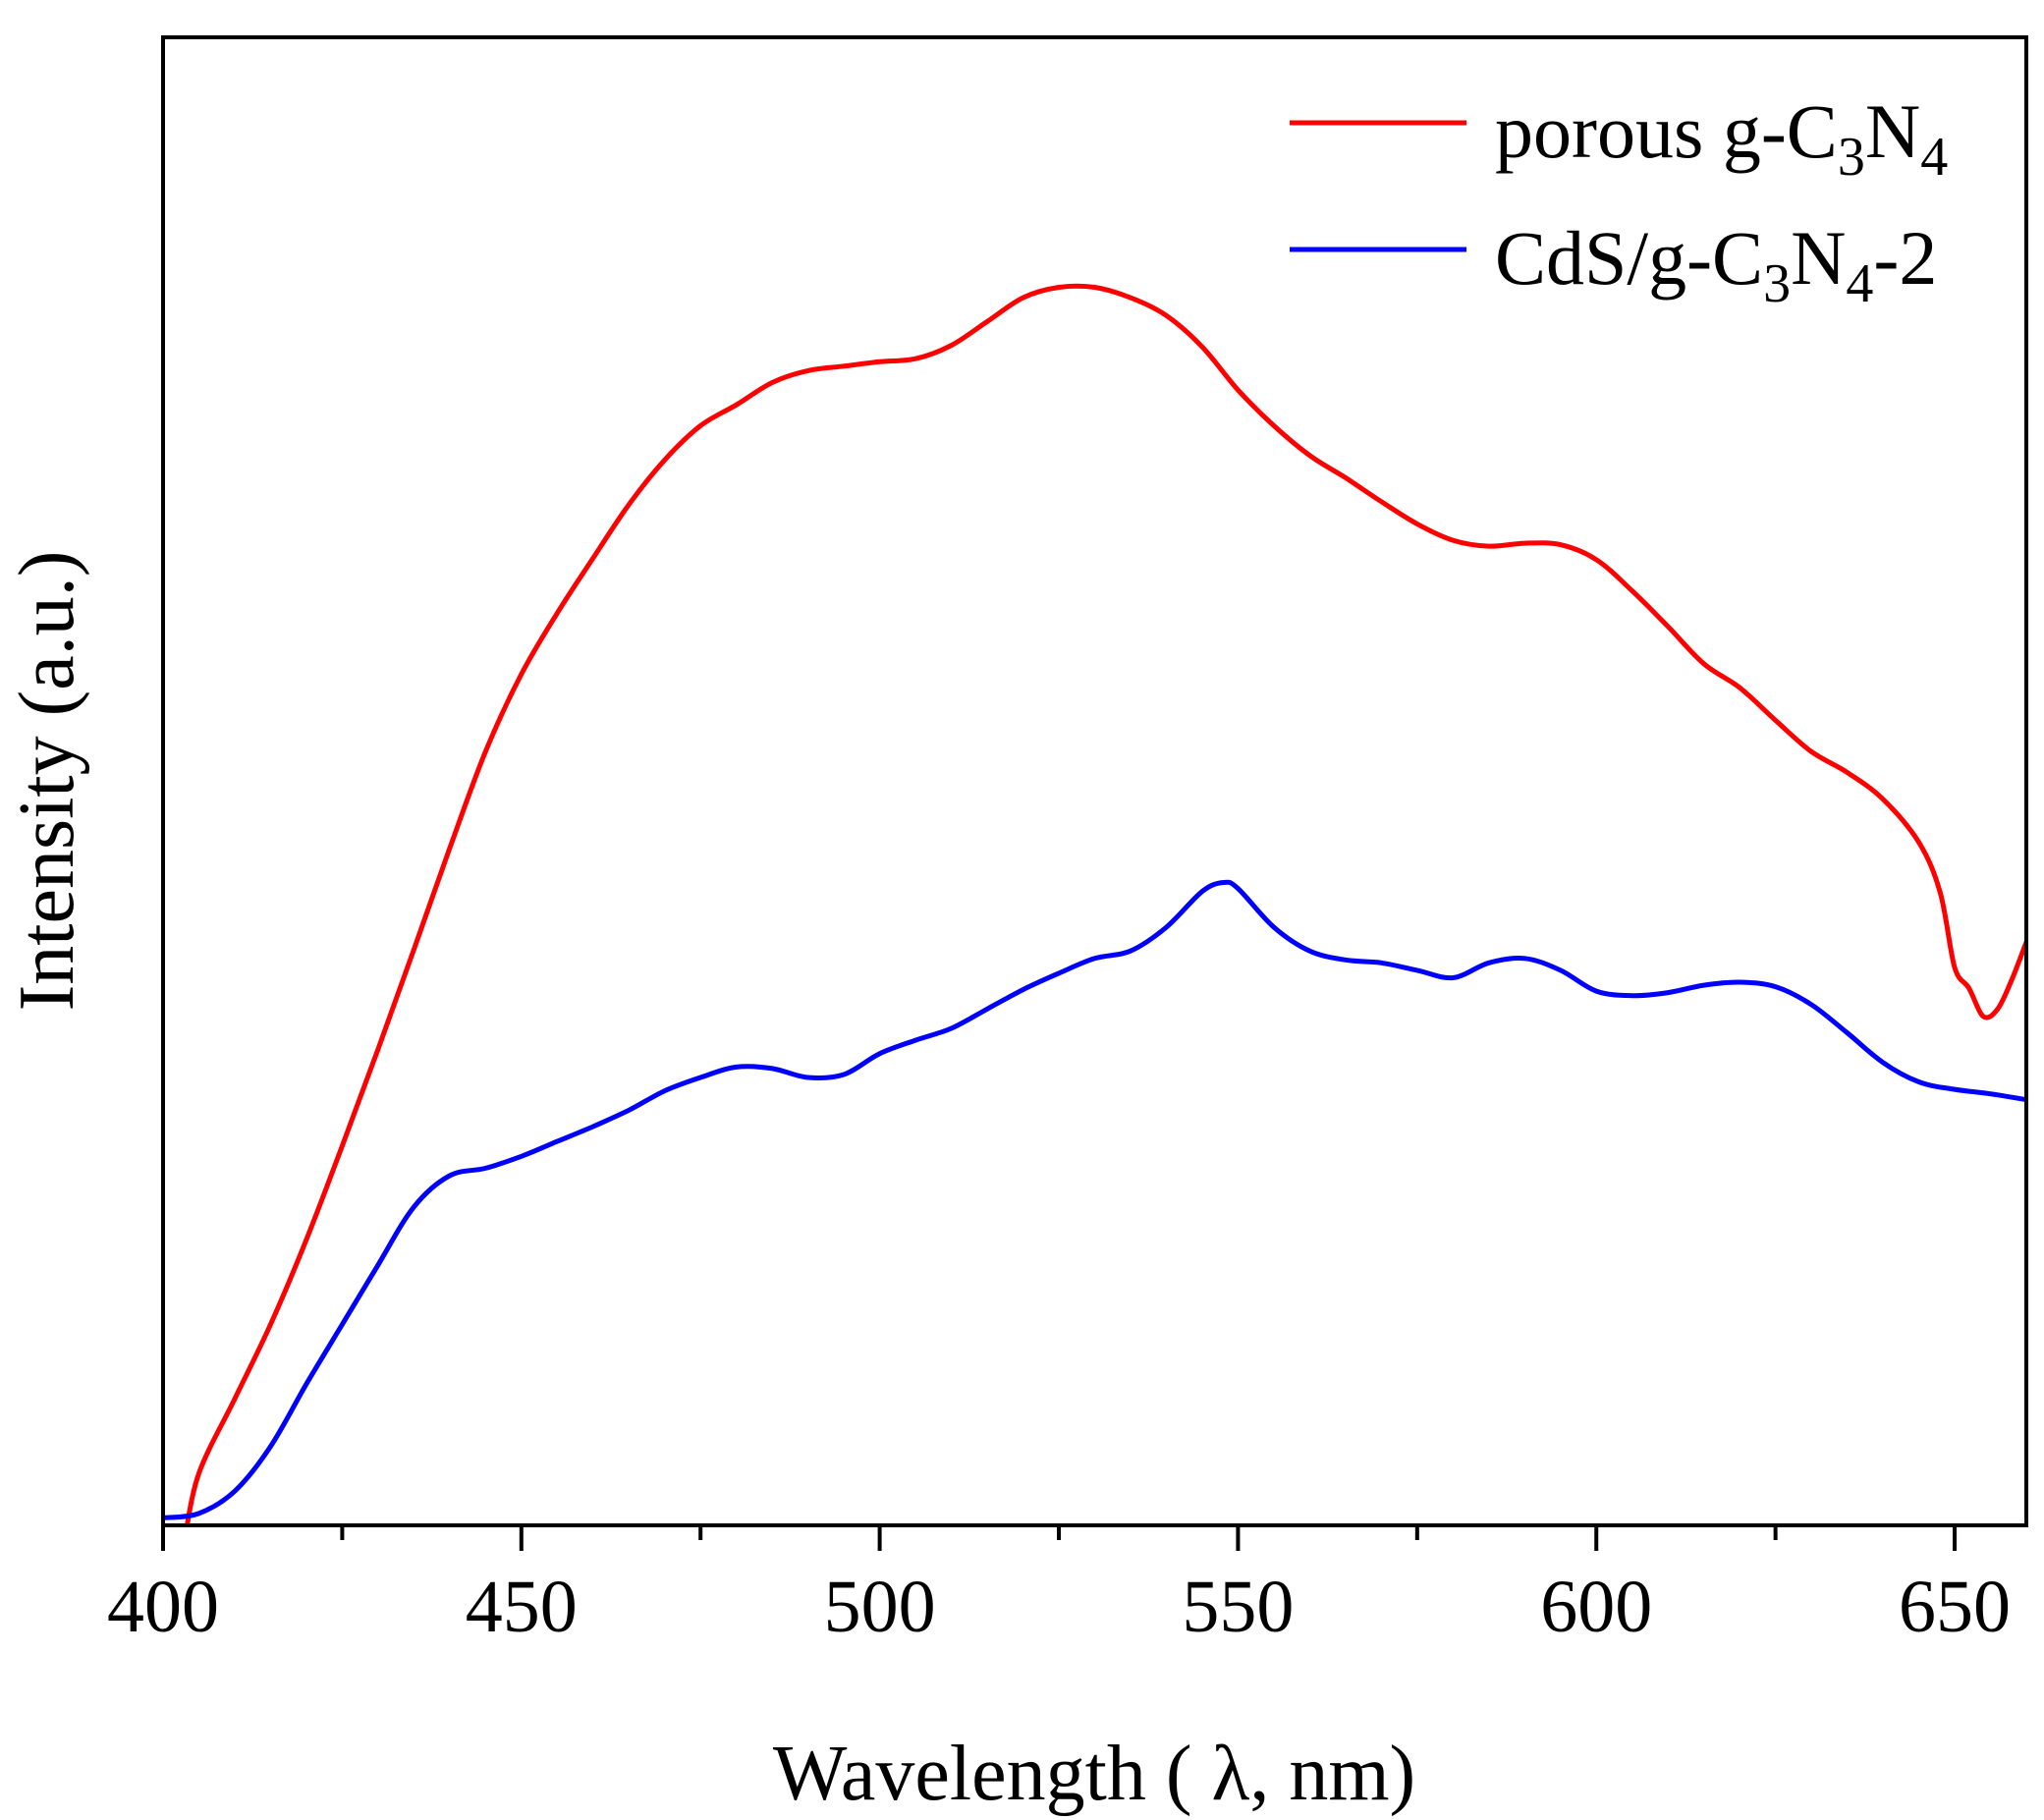  Describe the element at coordinates (1596, 1607) in the screenshot. I see `x-tick-label: 600` at that location.